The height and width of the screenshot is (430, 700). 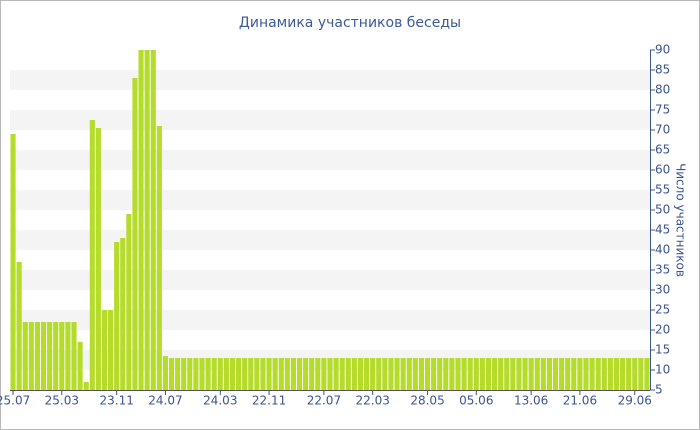 What do you see at coordinates (269, 401) in the screenshot?
I see `x-tick-label: 22.11` at bounding box center [269, 401].